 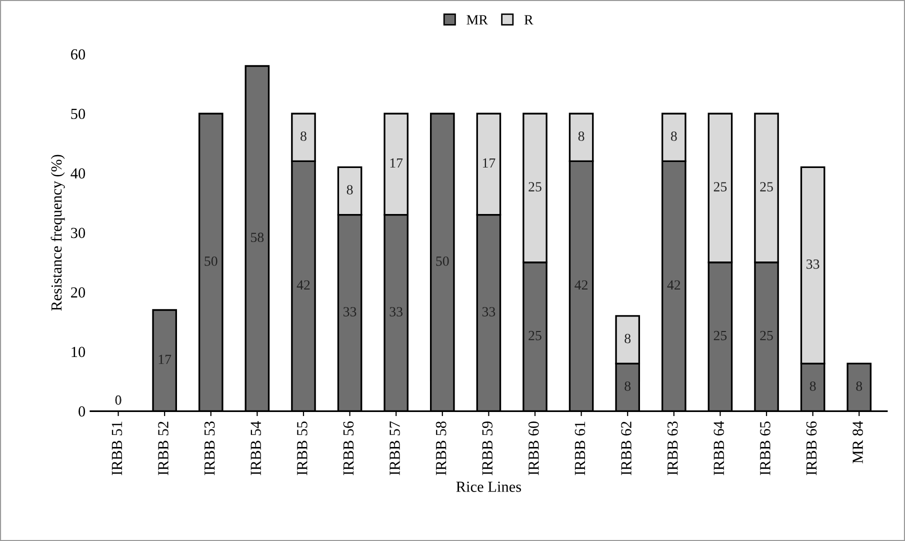 I want to click on y-axis-title: Resistance frequency (%), so click(x=57, y=232).